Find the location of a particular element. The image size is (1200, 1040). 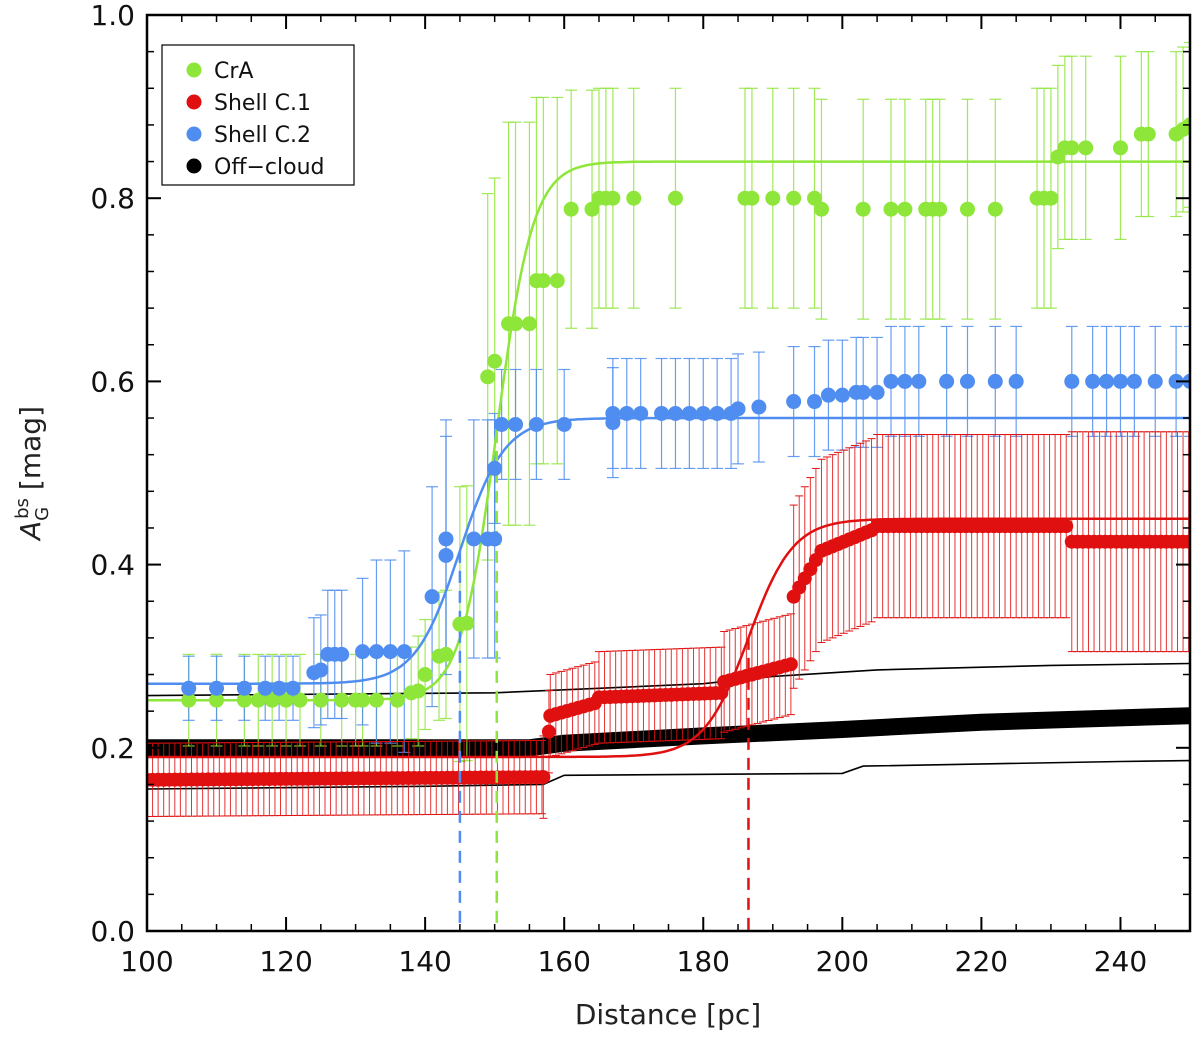

y-axis-label: AGbs [mag] is located at coordinates (32, 474).